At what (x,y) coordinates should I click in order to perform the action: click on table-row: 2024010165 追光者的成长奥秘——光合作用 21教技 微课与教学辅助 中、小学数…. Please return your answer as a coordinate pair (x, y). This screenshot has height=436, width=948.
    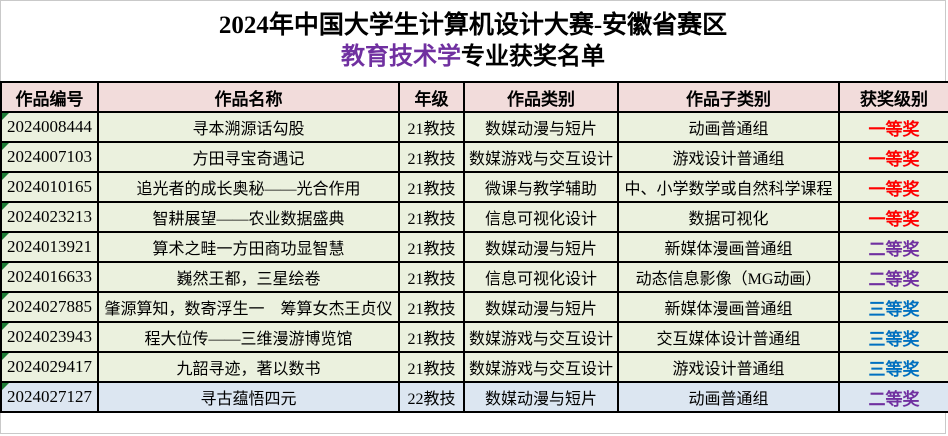
    Looking at the image, I should click on (474, 187).